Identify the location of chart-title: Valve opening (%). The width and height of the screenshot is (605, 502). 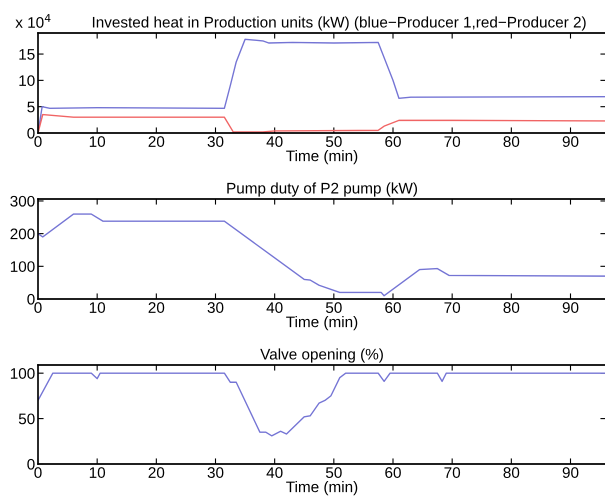
(321, 355).